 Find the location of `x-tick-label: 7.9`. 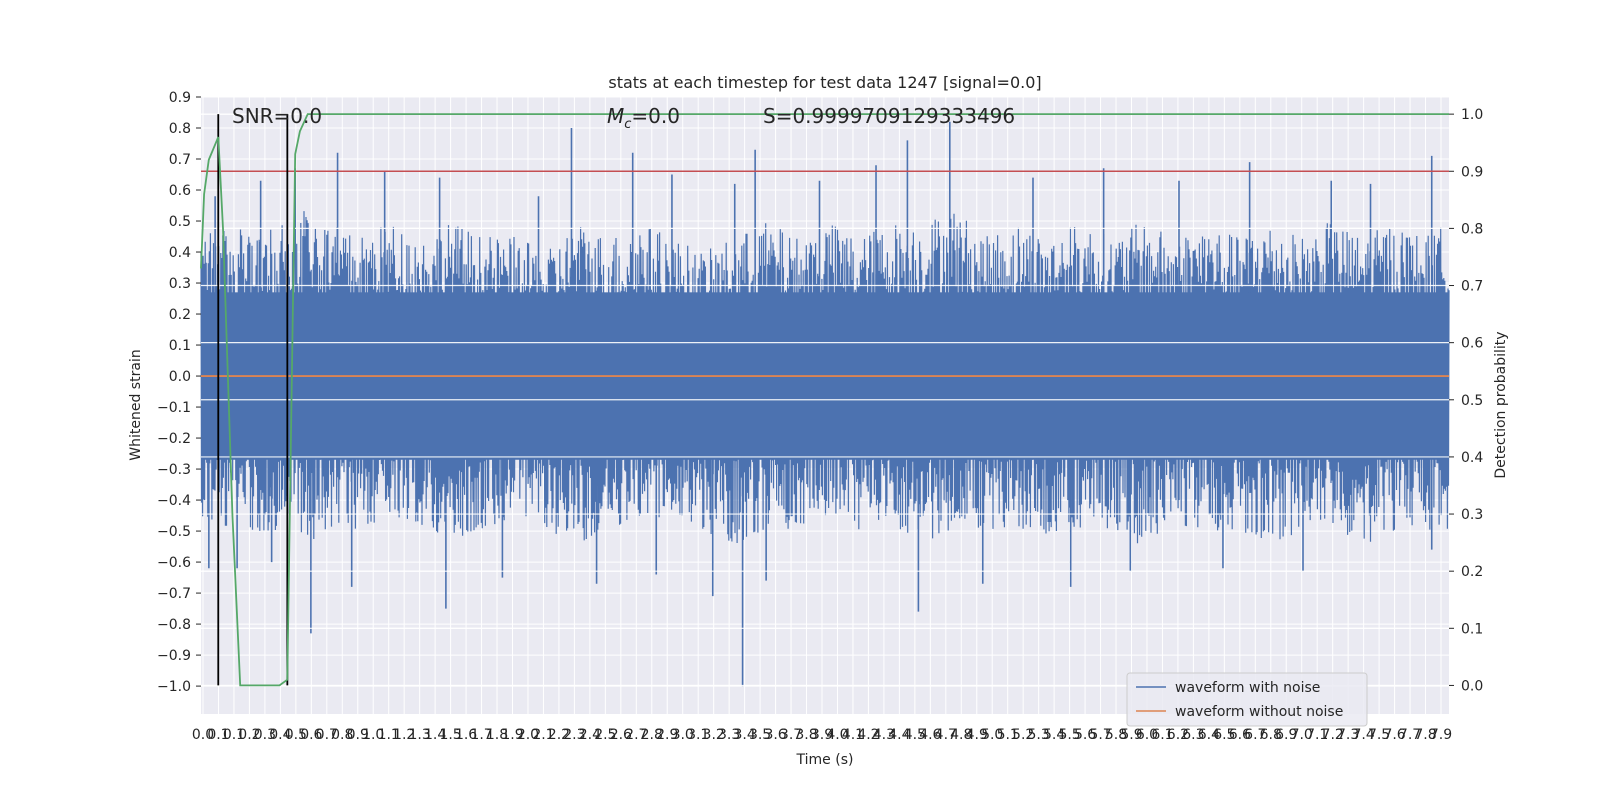

x-tick-label: 7.9 is located at coordinates (1441, 735).